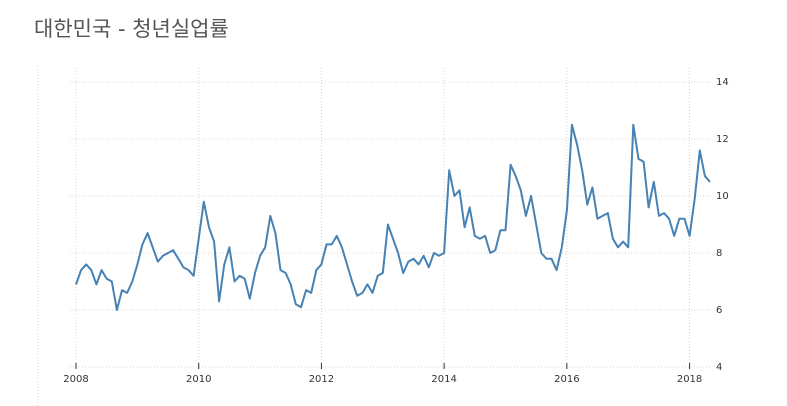  I want to click on x-tick-label: 2018, so click(689, 379).